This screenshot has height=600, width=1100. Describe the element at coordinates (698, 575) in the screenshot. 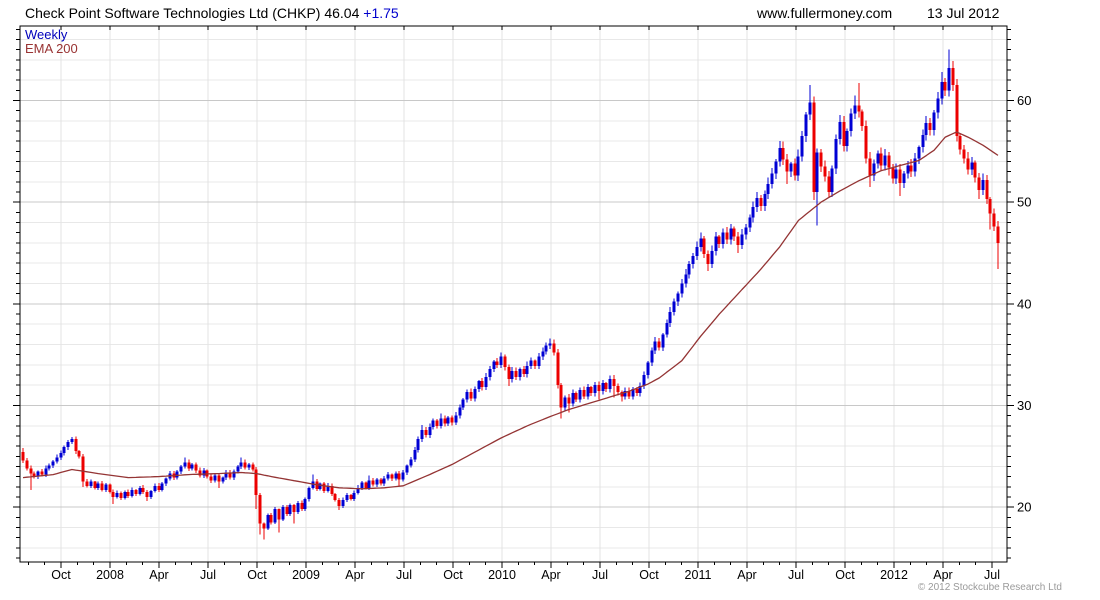

I see `svg-text: 2011` at that location.